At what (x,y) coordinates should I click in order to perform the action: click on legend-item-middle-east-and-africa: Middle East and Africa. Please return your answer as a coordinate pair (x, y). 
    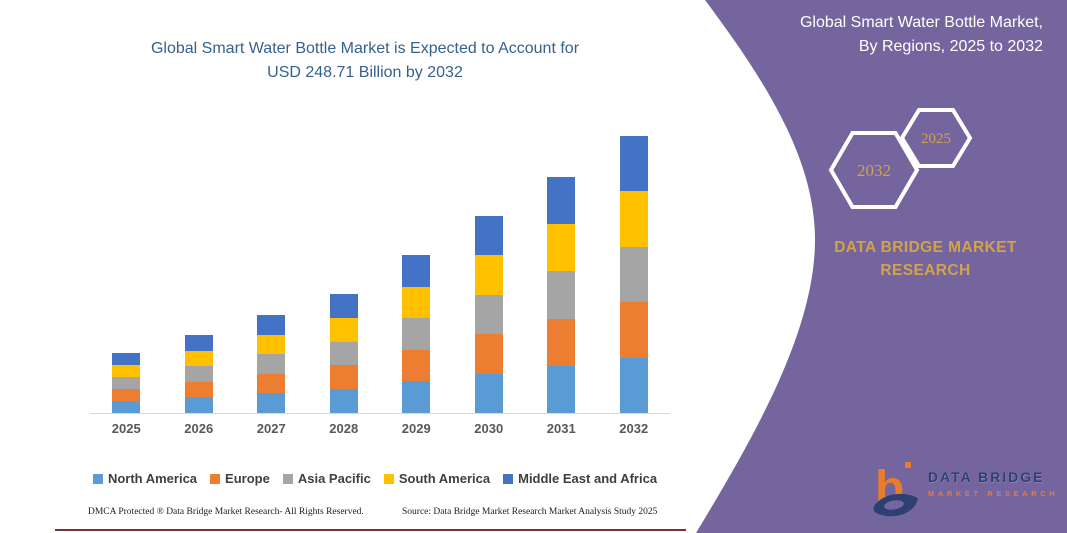
    Looking at the image, I should click on (580, 478).